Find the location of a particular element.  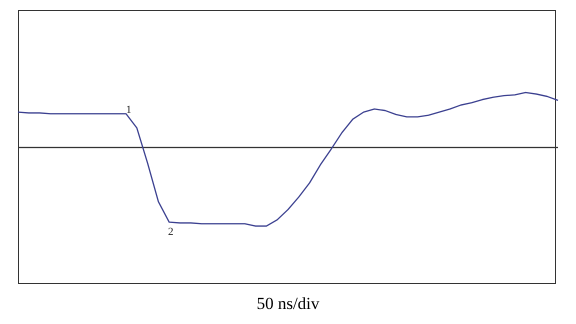

x-axis-title: 50 ns/div is located at coordinates (288, 304).